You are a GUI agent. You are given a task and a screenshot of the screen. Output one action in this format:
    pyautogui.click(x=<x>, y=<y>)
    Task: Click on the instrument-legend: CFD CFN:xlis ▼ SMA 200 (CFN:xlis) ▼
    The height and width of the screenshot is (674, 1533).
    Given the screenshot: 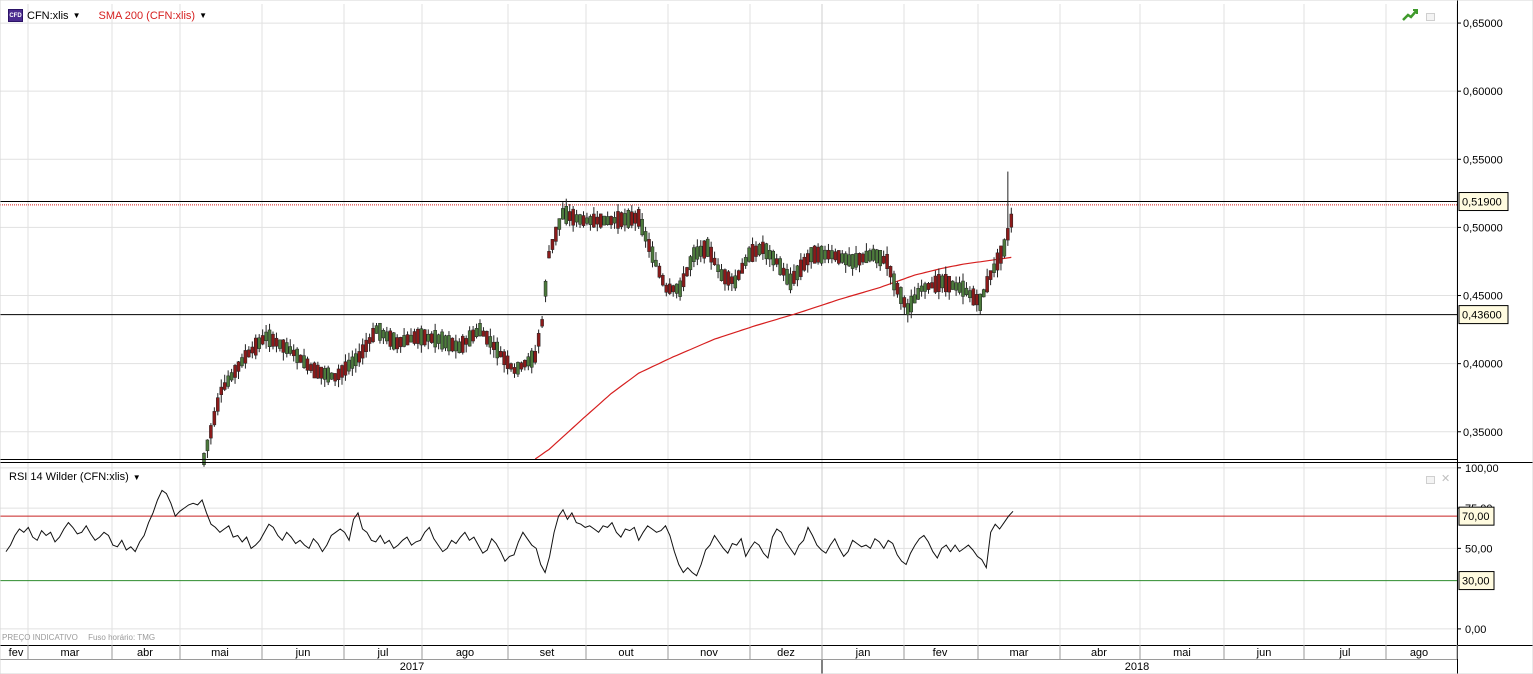 What is the action you would take?
    pyautogui.click(x=107, y=15)
    